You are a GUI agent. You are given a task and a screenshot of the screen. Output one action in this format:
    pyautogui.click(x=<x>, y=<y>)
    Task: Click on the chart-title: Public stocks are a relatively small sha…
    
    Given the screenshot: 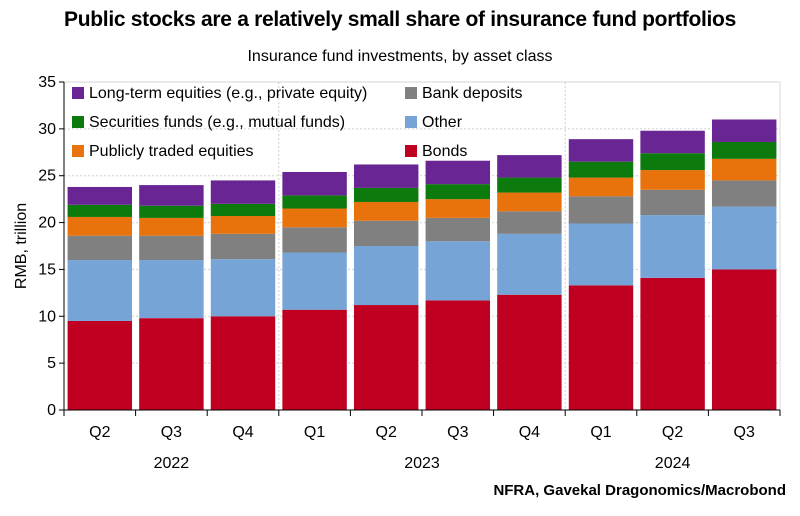 What is the action you would take?
    pyautogui.click(x=400, y=19)
    